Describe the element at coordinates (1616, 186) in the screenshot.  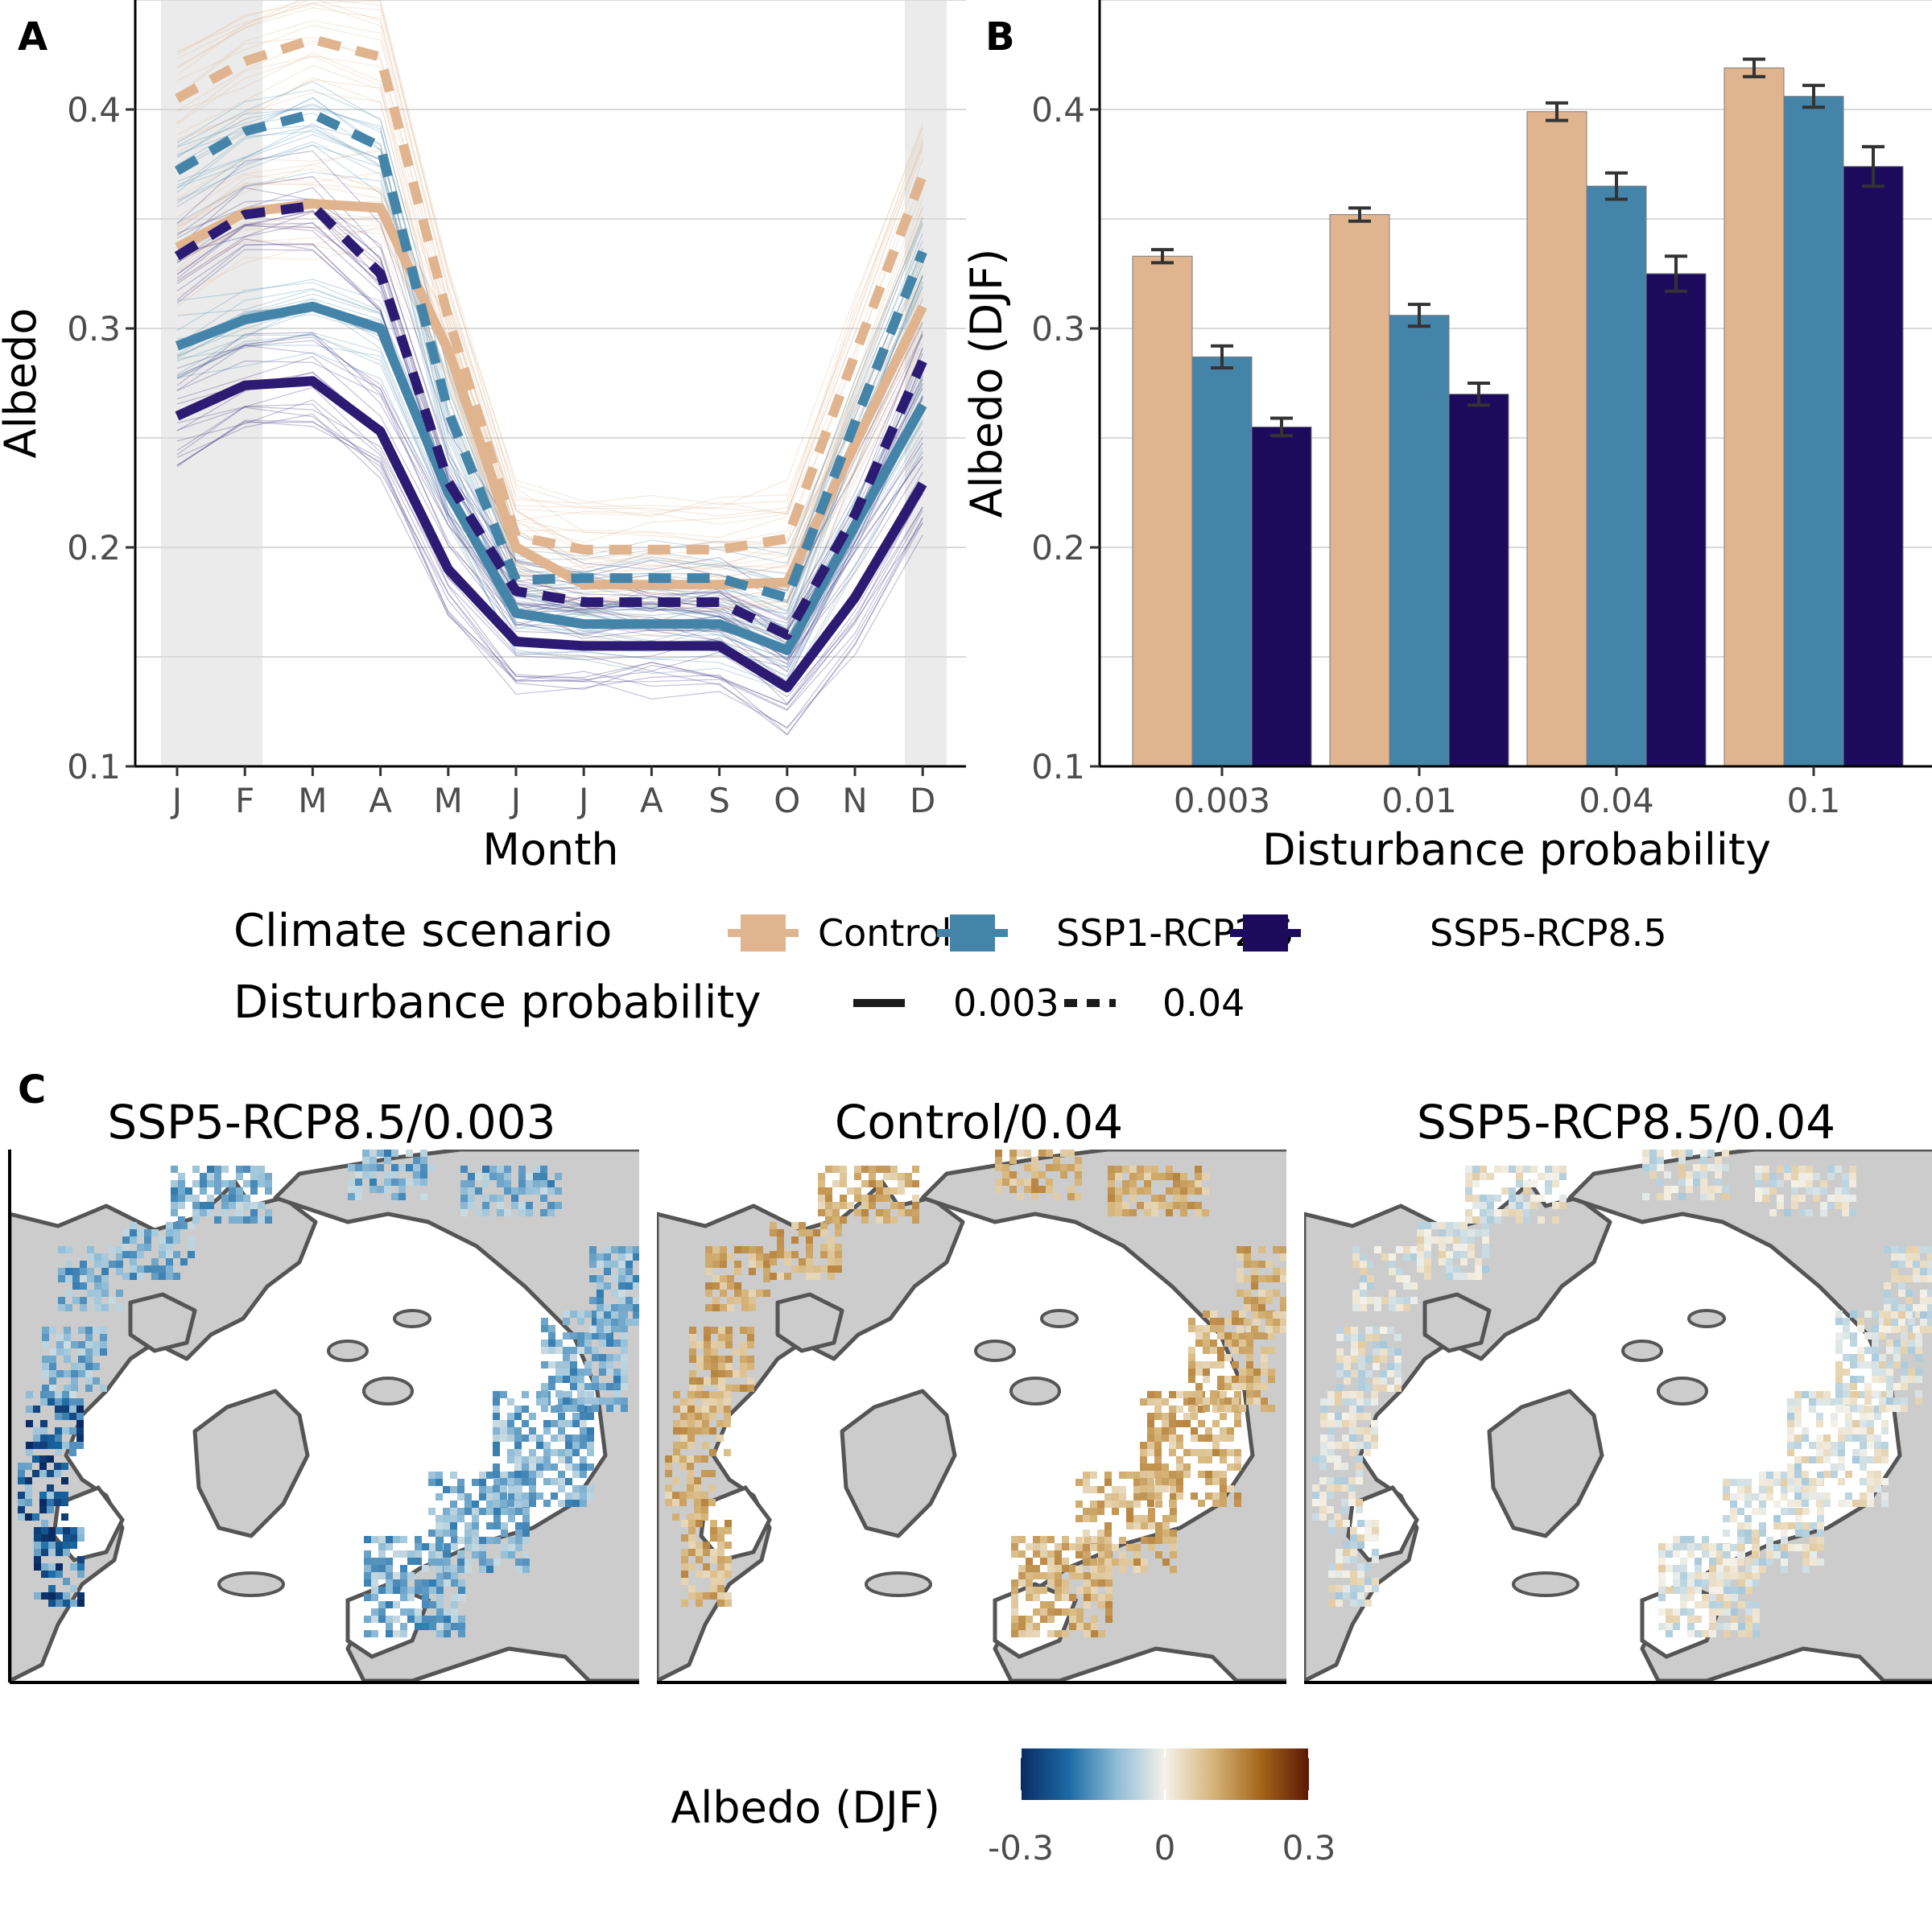
I see `error-bar` at that location.